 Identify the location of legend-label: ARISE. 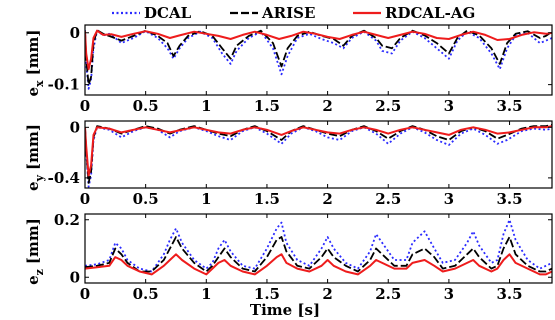
(288, 13).